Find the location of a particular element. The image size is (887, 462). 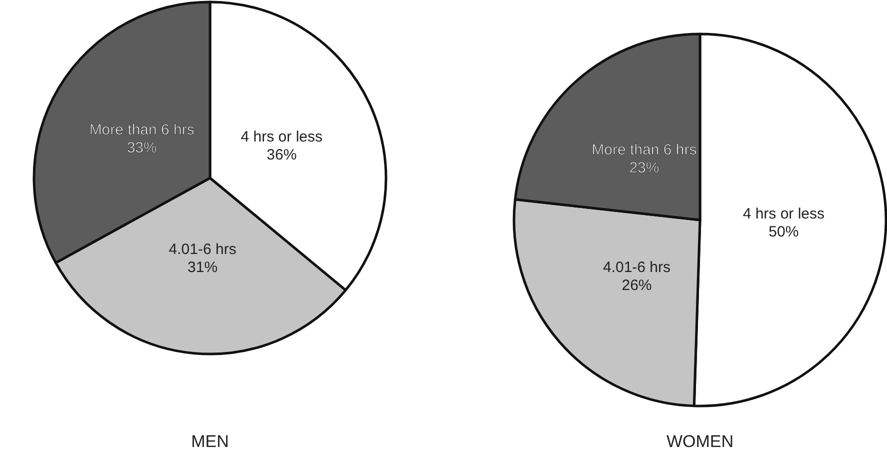

data-label: 50% is located at coordinates (783, 231).